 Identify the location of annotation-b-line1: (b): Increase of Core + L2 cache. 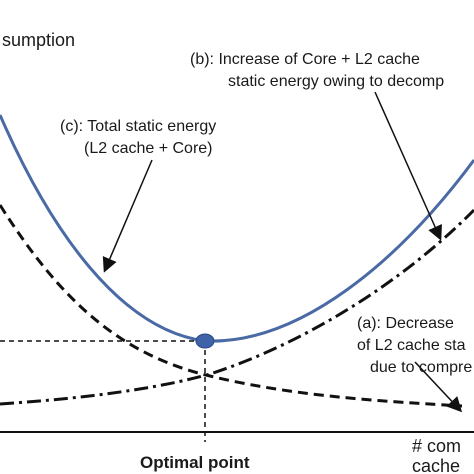
(305, 59).